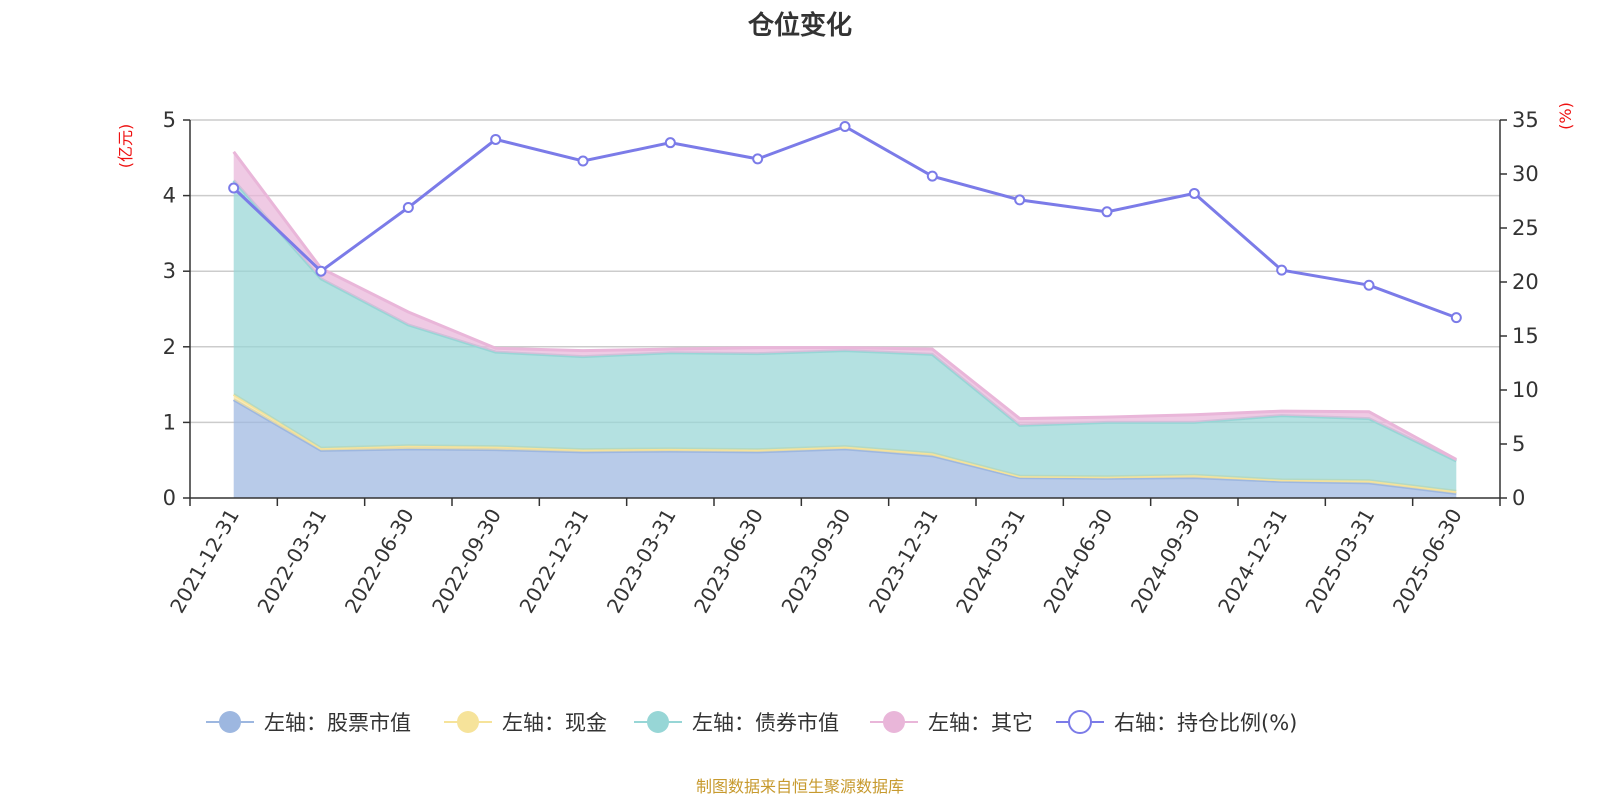 The image size is (1600, 800). I want to click on x-tick-label: 2023-06-30, so click(728, 561).